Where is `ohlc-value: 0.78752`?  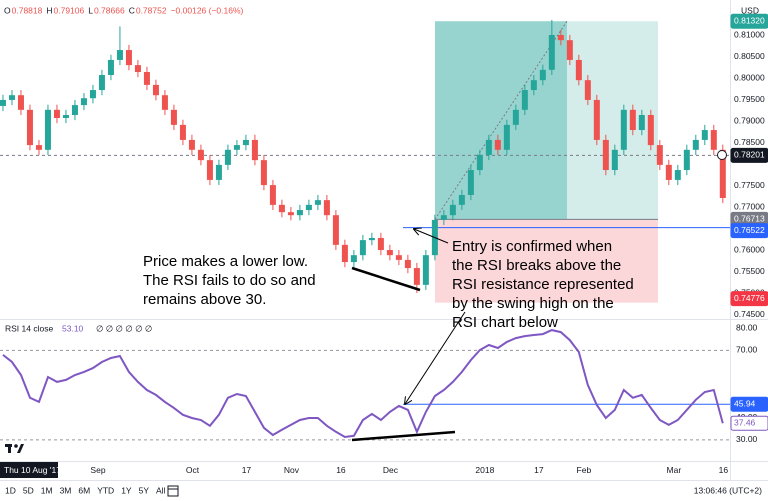
ohlc-value: 0.78752 is located at coordinates (151, 10).